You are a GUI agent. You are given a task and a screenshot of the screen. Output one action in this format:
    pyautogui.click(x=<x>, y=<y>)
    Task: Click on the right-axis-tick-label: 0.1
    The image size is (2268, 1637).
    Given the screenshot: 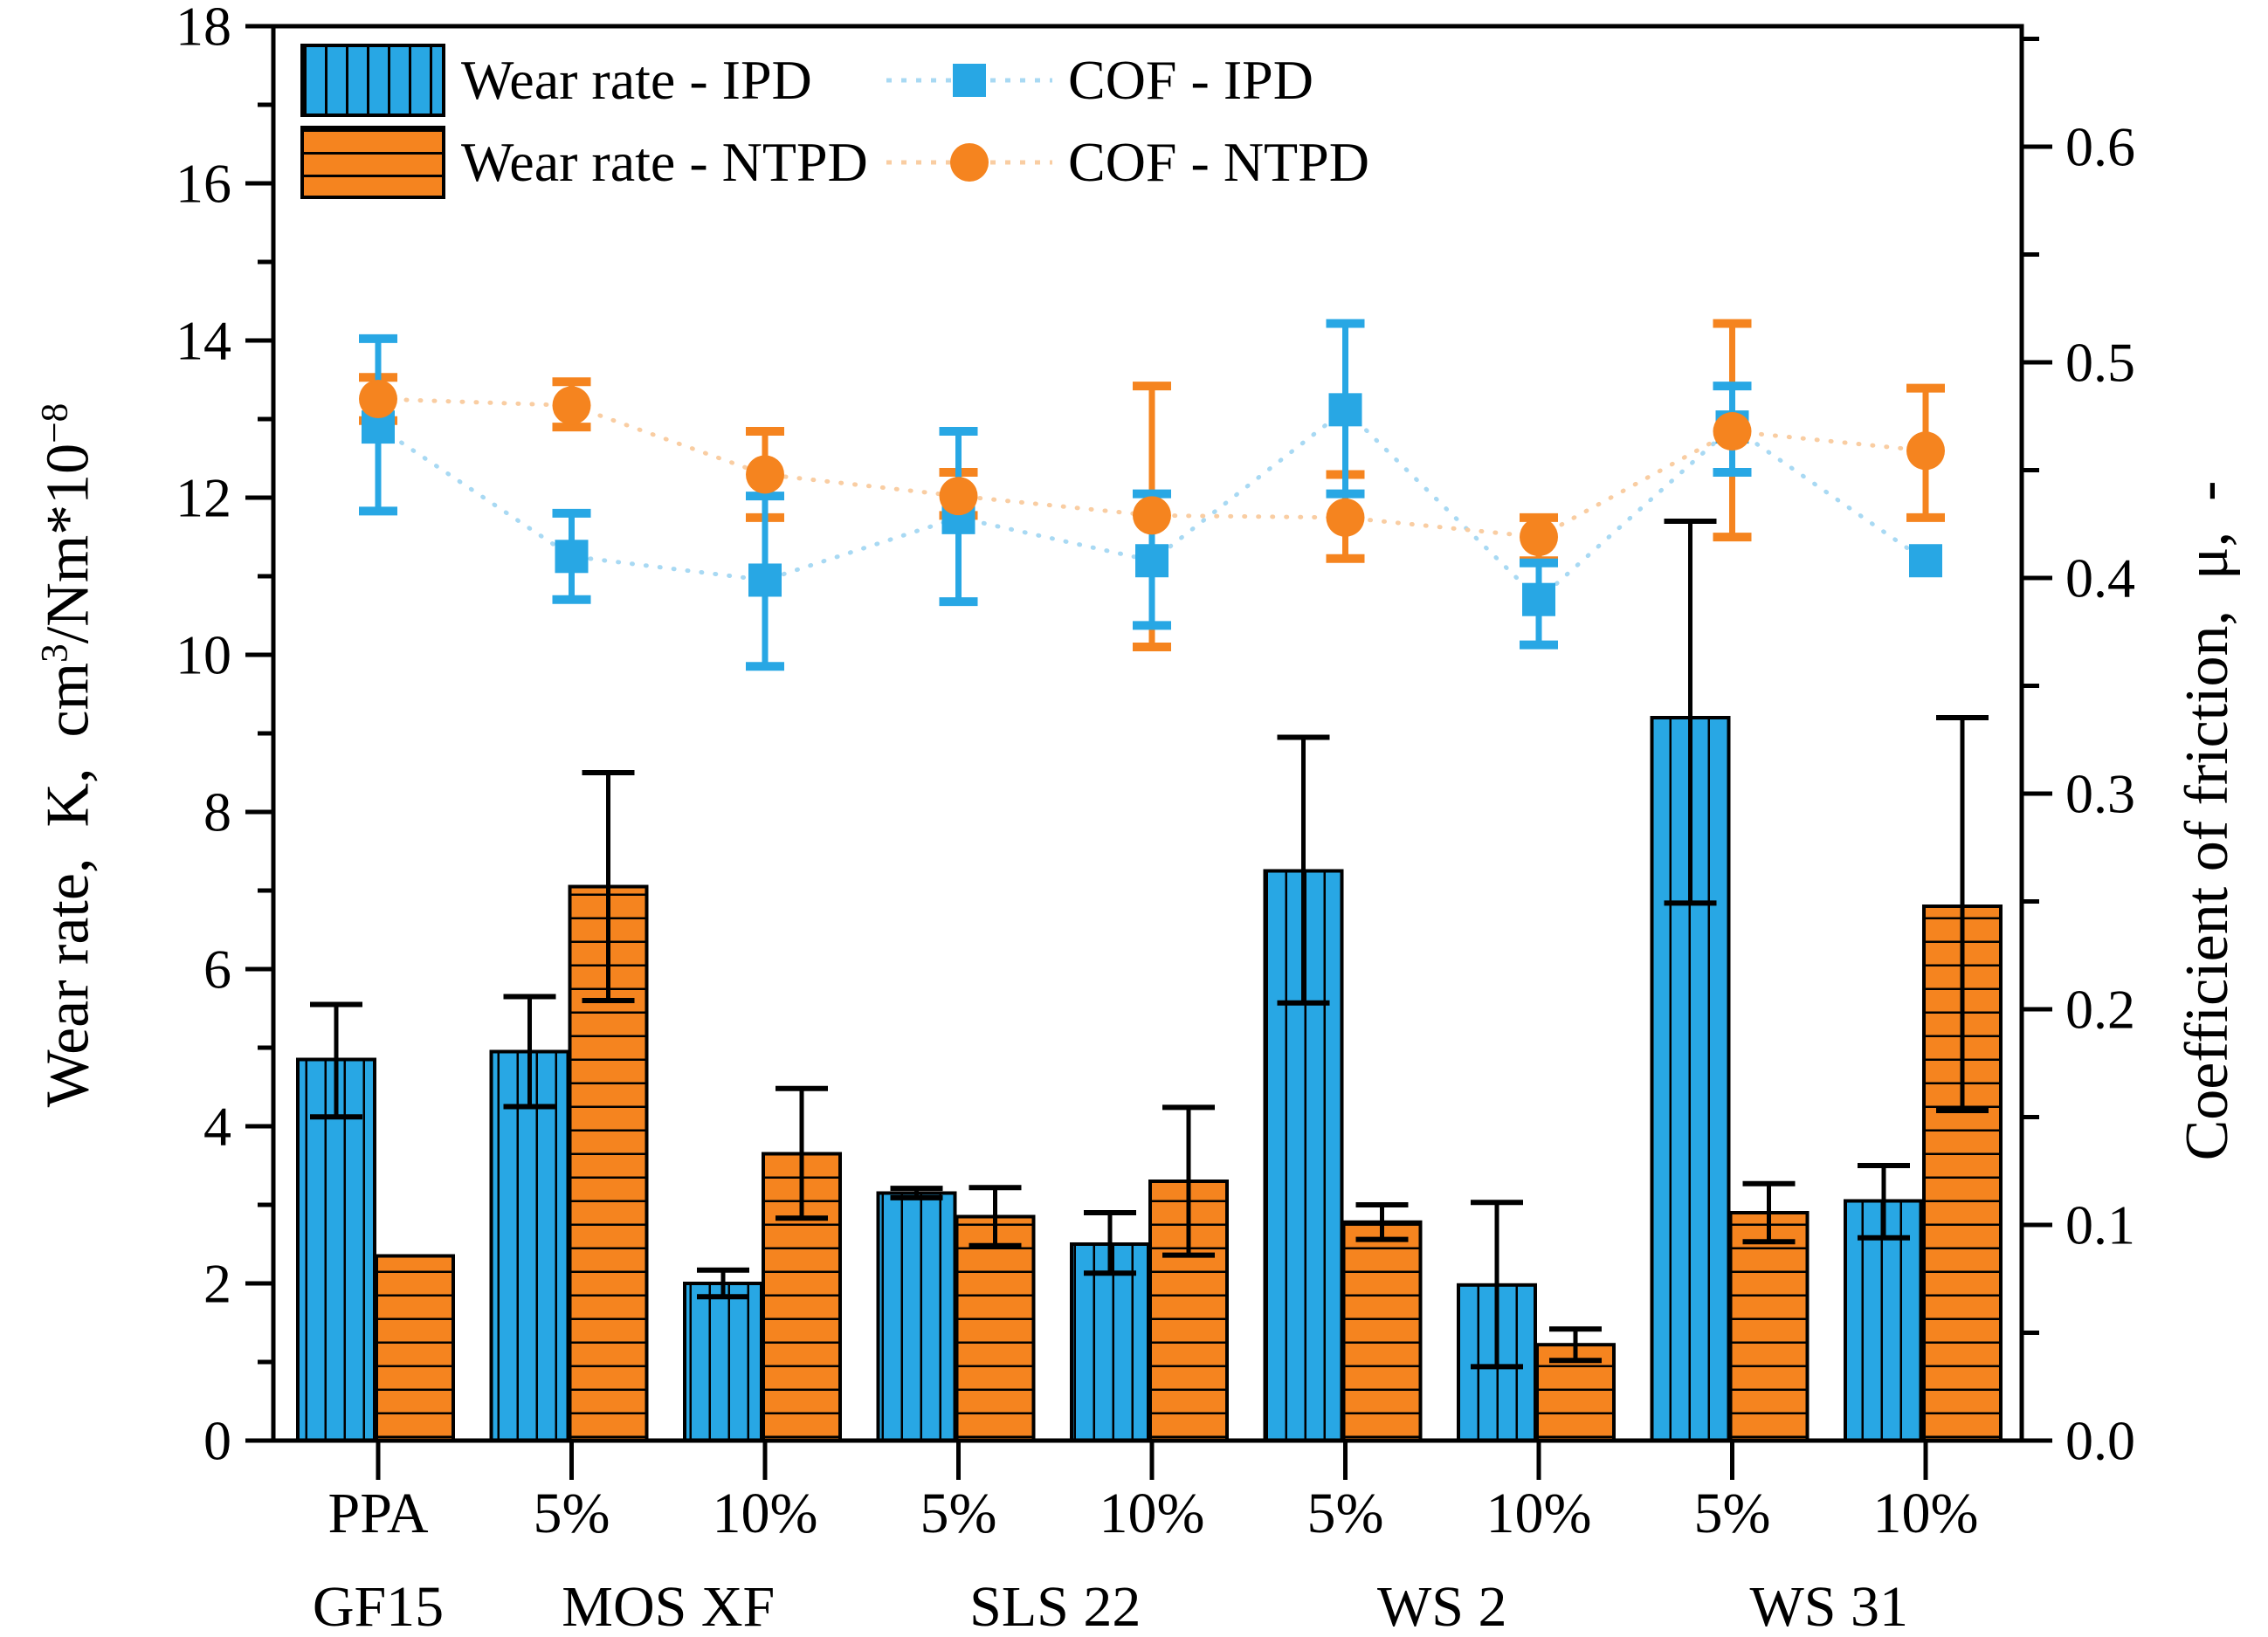 What is the action you would take?
    pyautogui.click(x=2100, y=1225)
    